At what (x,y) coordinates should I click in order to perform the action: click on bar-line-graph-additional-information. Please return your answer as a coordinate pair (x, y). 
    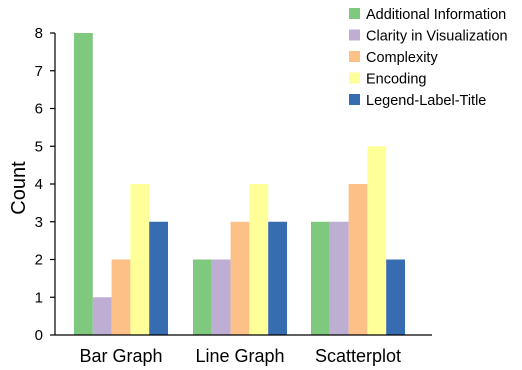
    Looking at the image, I should click on (202, 297).